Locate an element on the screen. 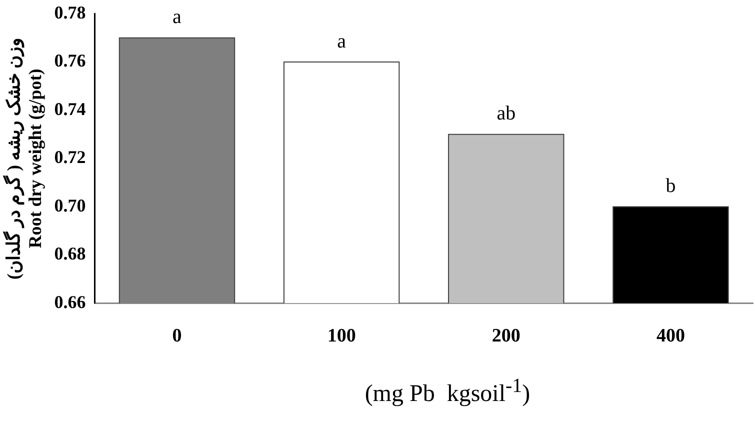  y-tick-label: 0.72 is located at coordinates (70, 157).